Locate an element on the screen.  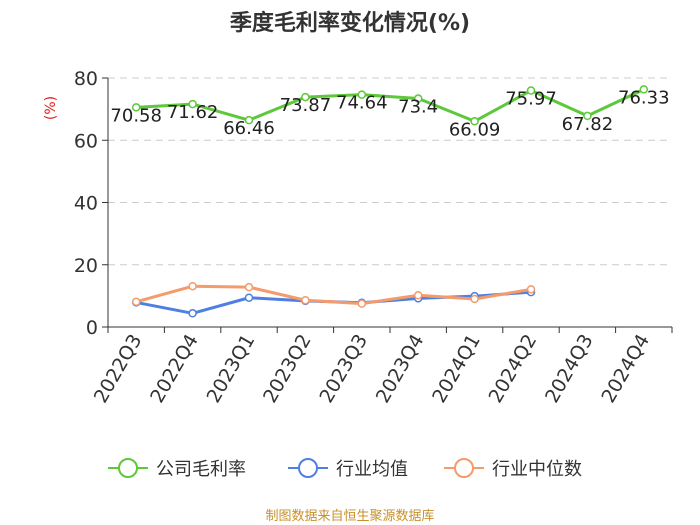
point-公司毛利率-2022Q4 is located at coordinates (192, 104).